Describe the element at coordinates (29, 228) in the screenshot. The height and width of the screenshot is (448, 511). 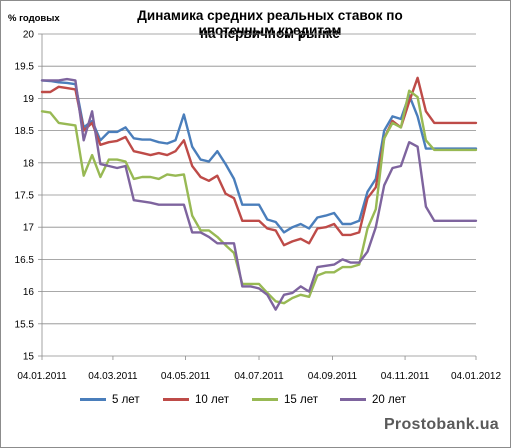
I see `y-tick-label-17: 17` at that location.